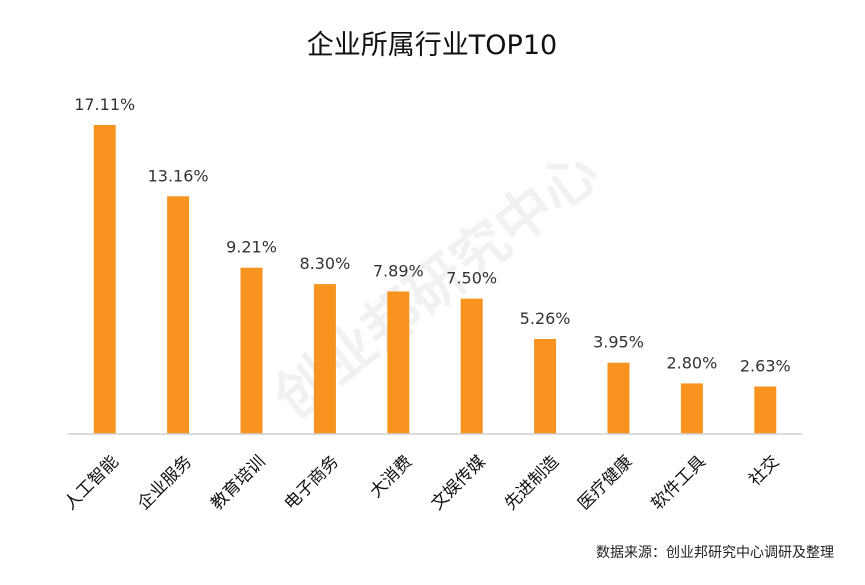 This screenshot has width=865, height=585. I want to click on value-label: 9.21%, so click(251, 247).